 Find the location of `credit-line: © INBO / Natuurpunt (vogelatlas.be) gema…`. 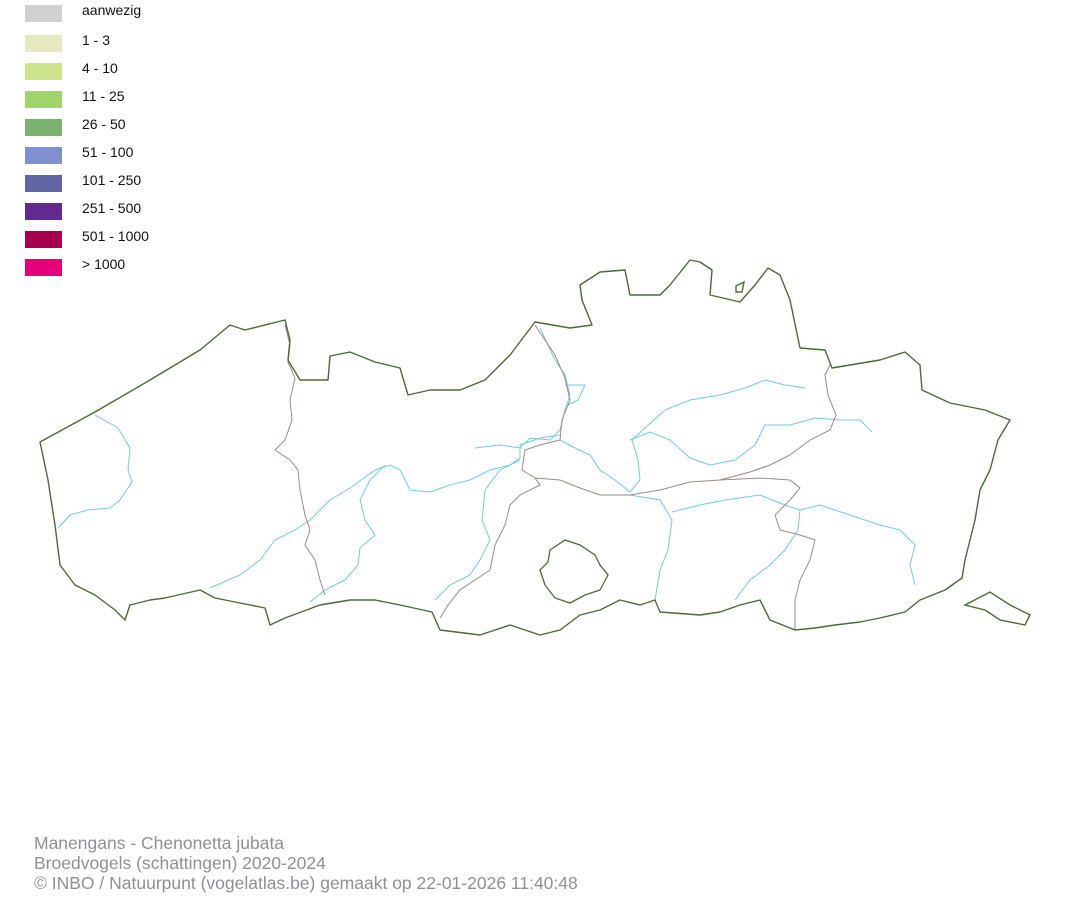

credit-line: © INBO / Natuurpunt (vogelatlas.be) gema… is located at coordinates (306, 883).